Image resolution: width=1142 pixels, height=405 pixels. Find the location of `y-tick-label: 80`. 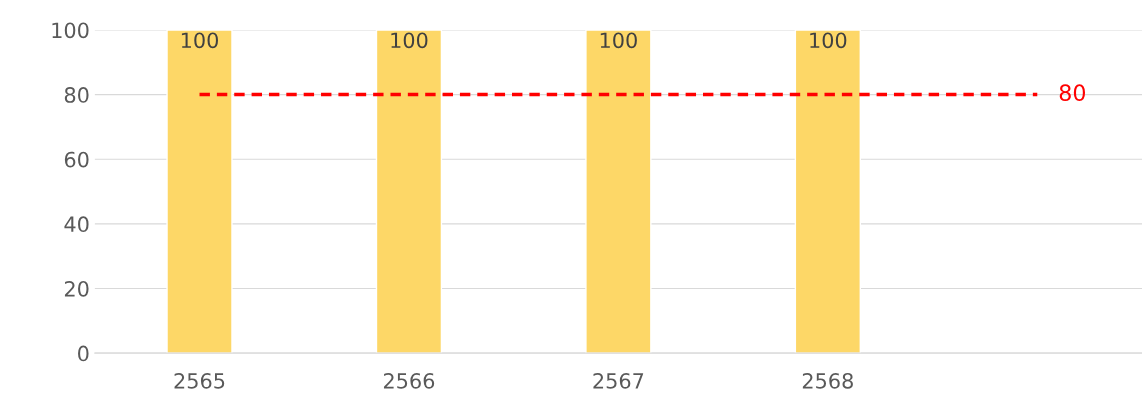

y-tick-label: 80 is located at coordinates (76, 95).